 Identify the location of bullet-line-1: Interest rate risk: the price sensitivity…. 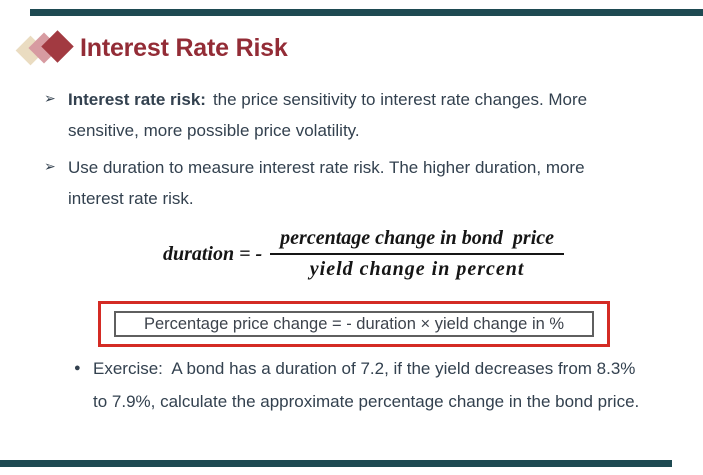
(327, 99).